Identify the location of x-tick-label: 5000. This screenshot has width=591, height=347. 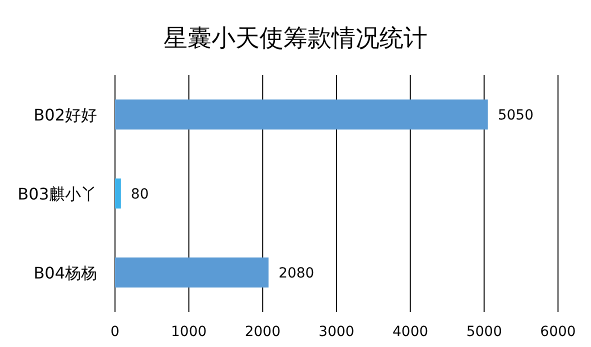
(484, 332).